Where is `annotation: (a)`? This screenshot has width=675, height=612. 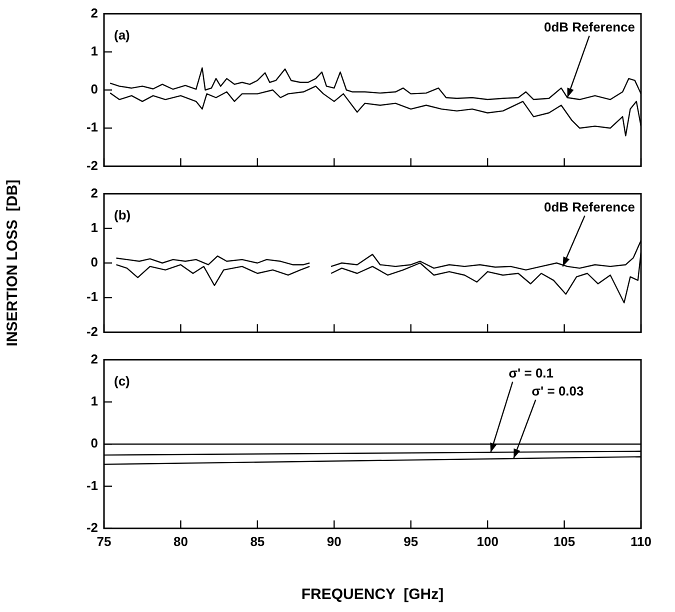 annotation: (a) is located at coordinates (122, 34).